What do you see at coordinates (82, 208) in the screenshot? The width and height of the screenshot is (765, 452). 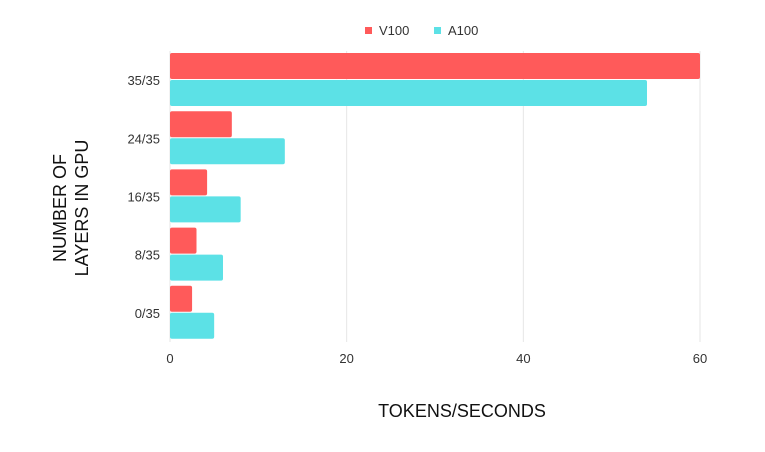 I see `y-axis-title-line-2: LAYERS IN GPU` at bounding box center [82, 208].